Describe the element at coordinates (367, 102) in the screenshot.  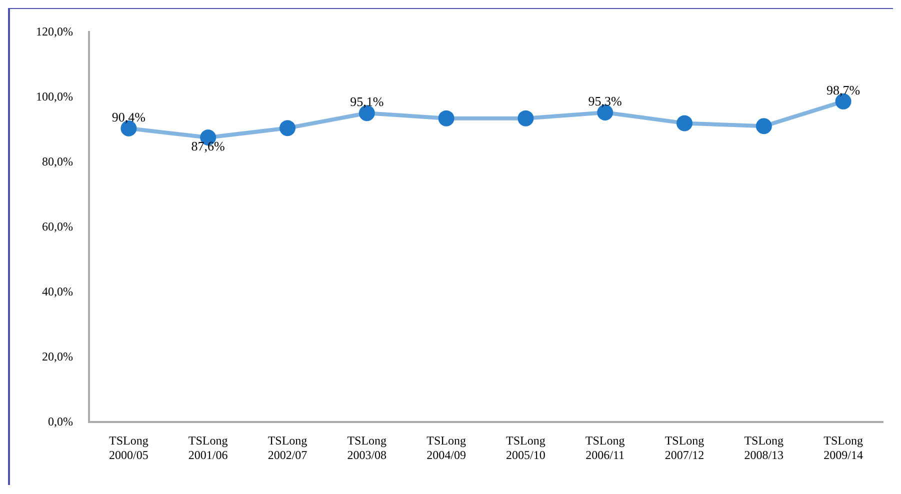
I see `data-label: 95,1%` at that location.